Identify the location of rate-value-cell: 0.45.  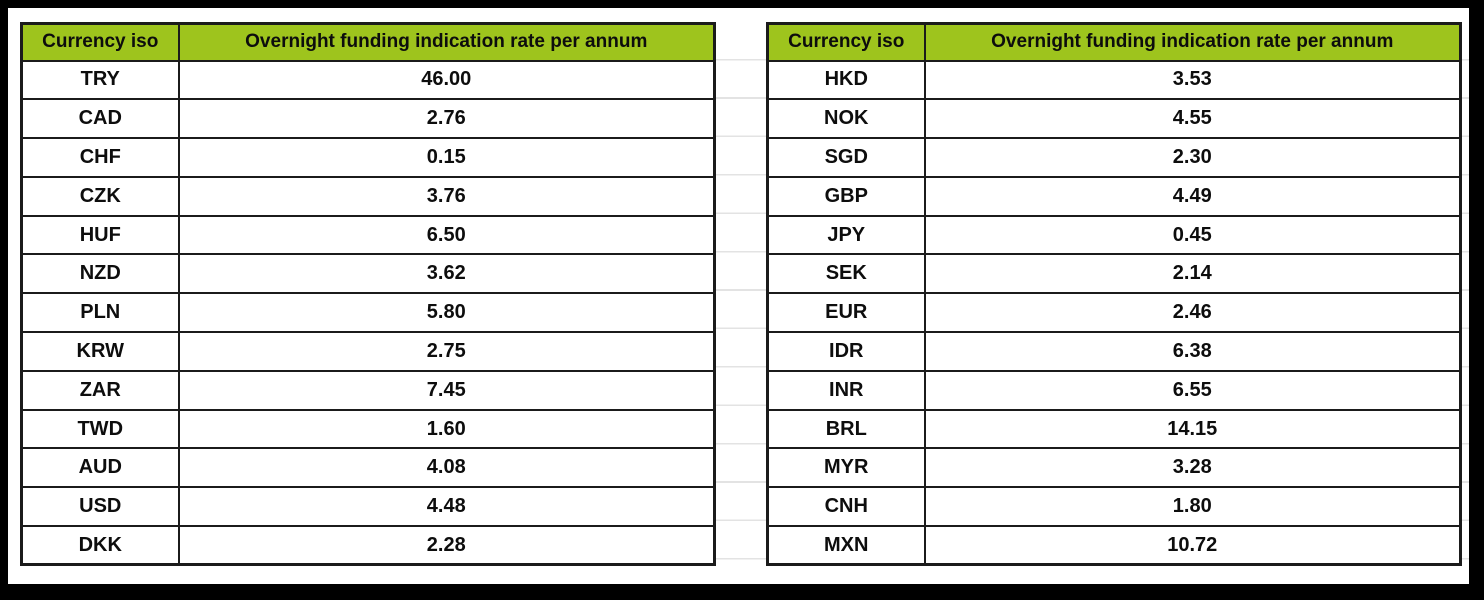
(1192, 235).